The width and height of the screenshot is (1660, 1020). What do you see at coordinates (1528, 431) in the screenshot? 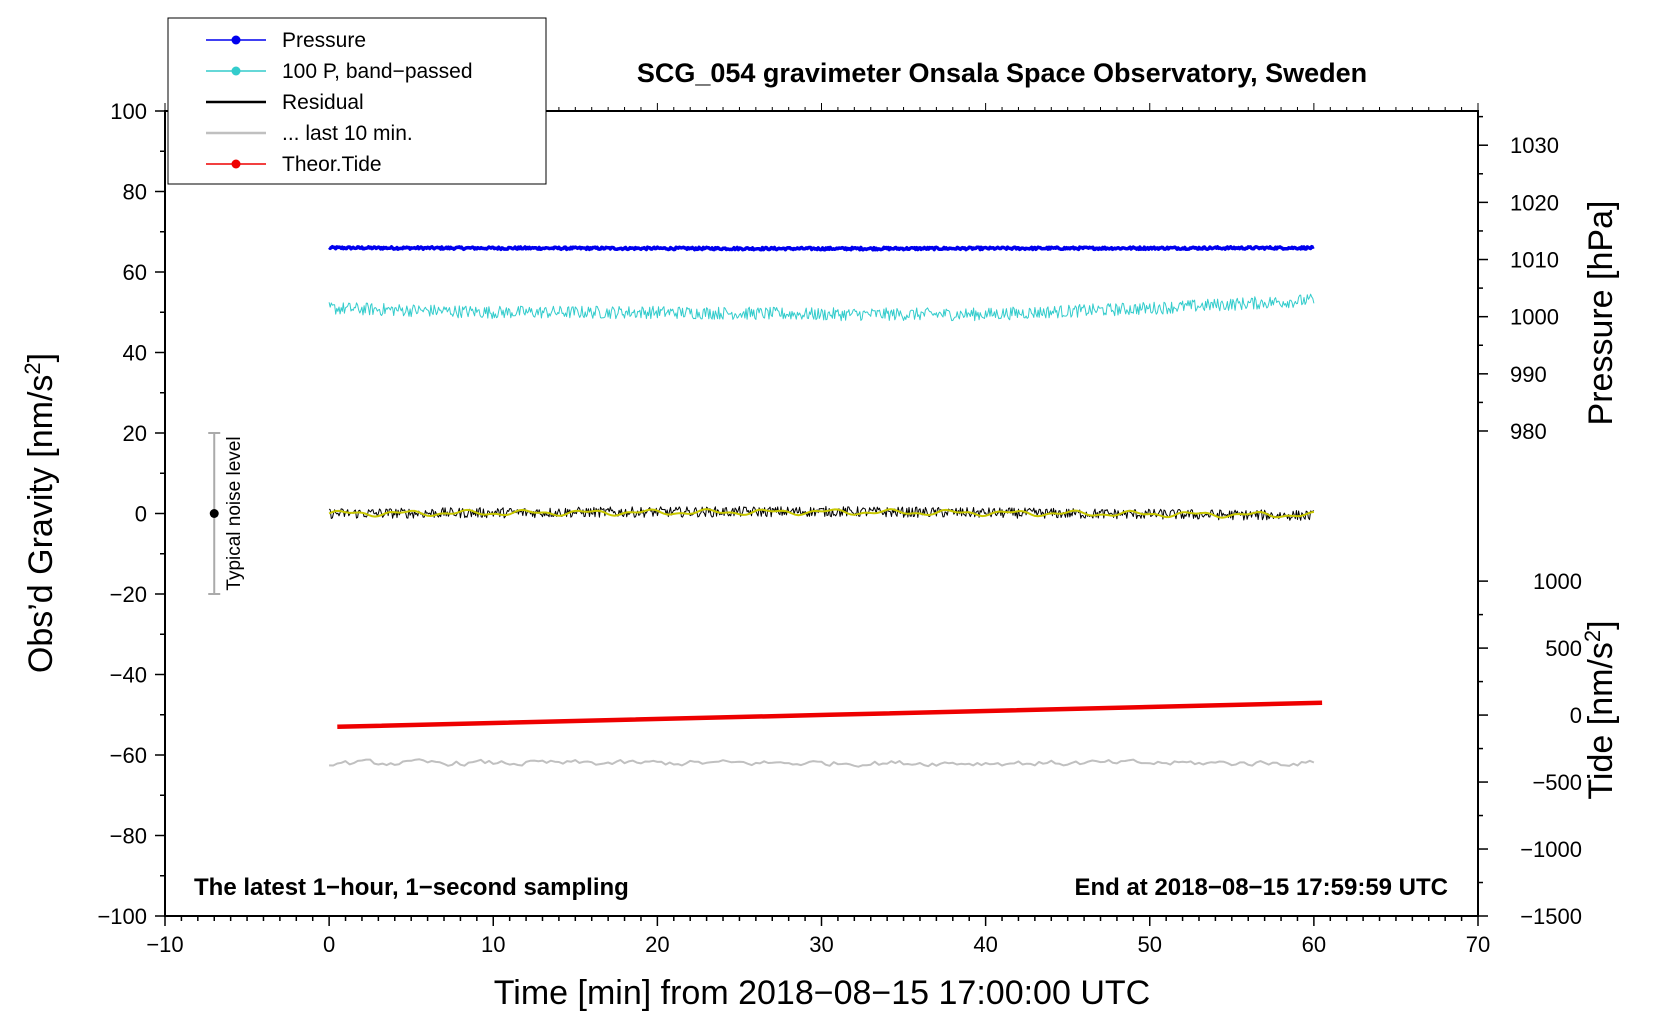
I see `pressure-tick-label: 980` at bounding box center [1528, 431].